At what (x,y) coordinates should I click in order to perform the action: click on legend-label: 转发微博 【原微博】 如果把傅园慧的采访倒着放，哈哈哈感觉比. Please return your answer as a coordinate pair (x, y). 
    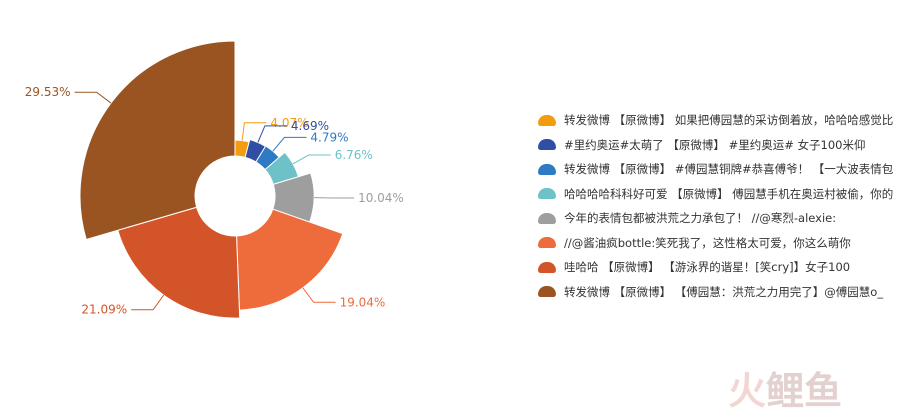
    Looking at the image, I should click on (728, 120).